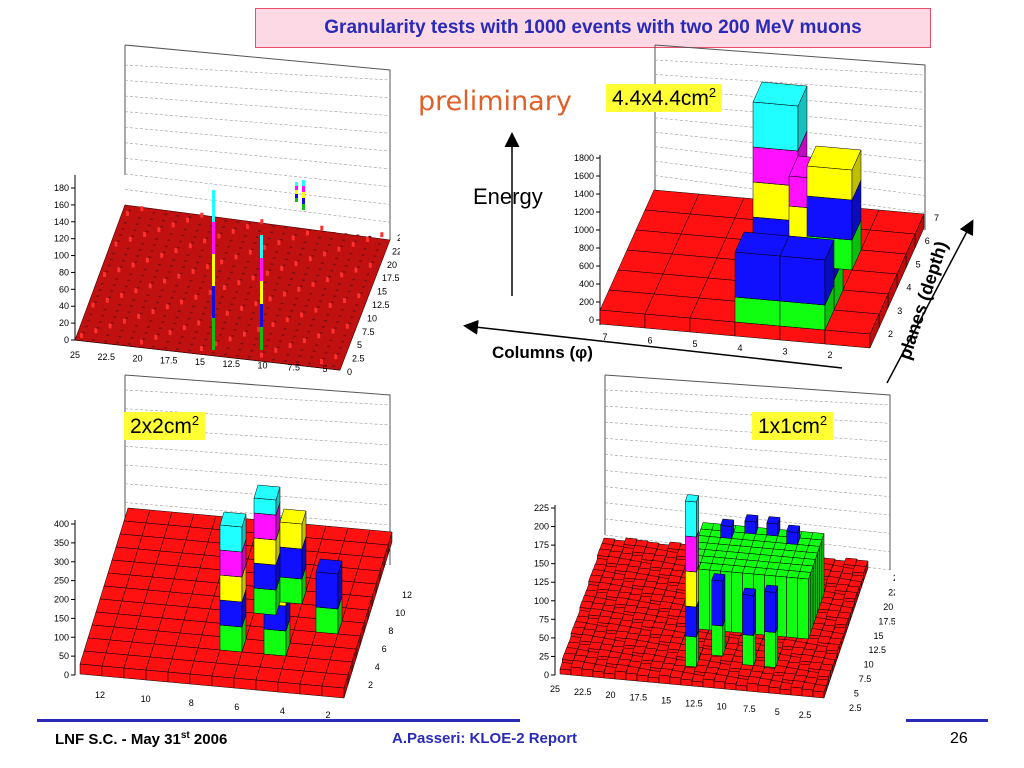 Image resolution: width=1024 pixels, height=768 pixels. Describe the element at coordinates (296, 200) in the screenshot. I see `track-segment` at that location.